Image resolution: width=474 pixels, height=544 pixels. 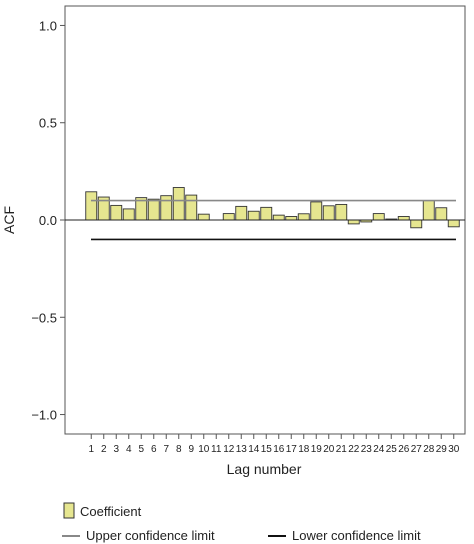 I want to click on x-tick-label: 6, so click(x=154, y=449).